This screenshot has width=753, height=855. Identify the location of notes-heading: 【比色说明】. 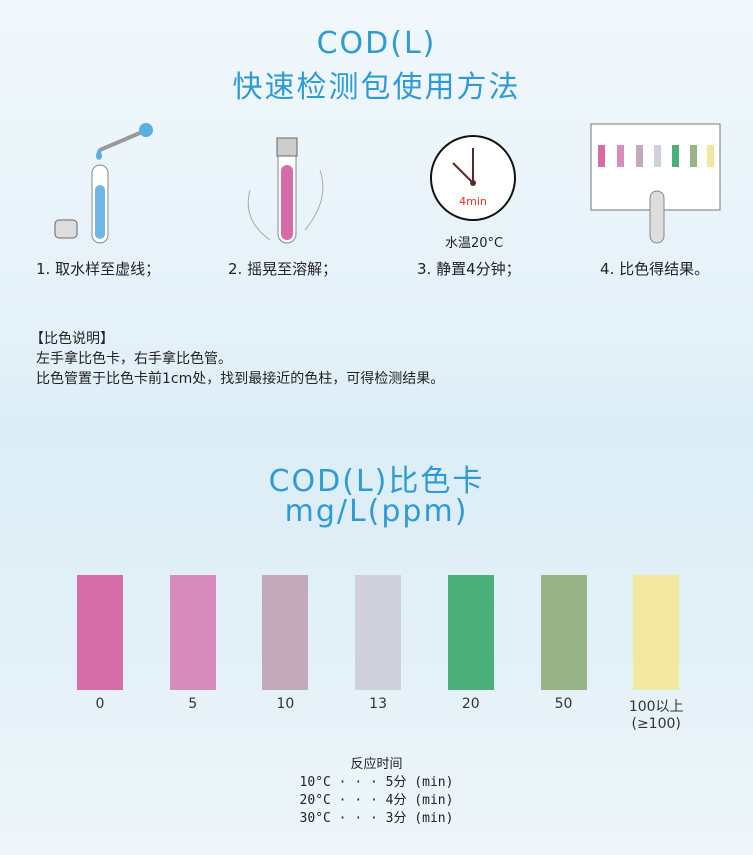
(72, 339).